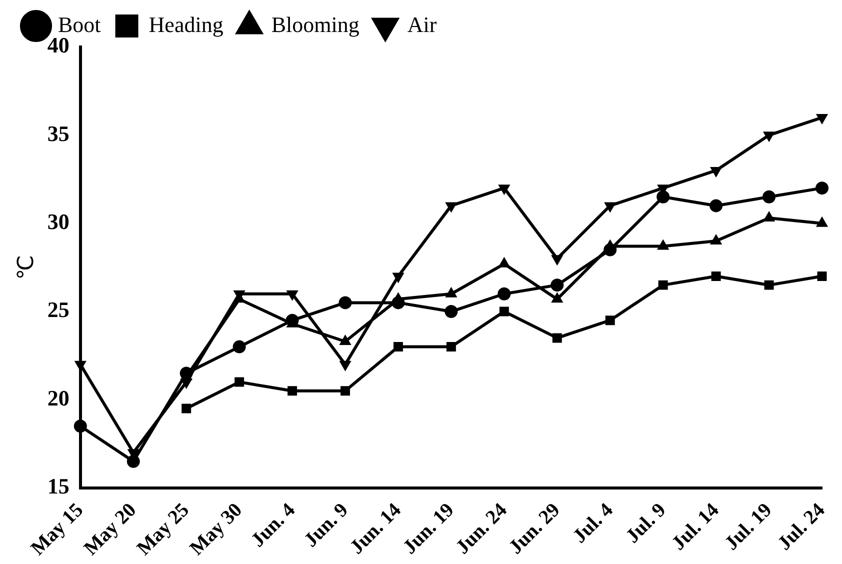  Describe the element at coordinates (315, 24) in the screenshot. I see `legend-label: Blooming` at that location.